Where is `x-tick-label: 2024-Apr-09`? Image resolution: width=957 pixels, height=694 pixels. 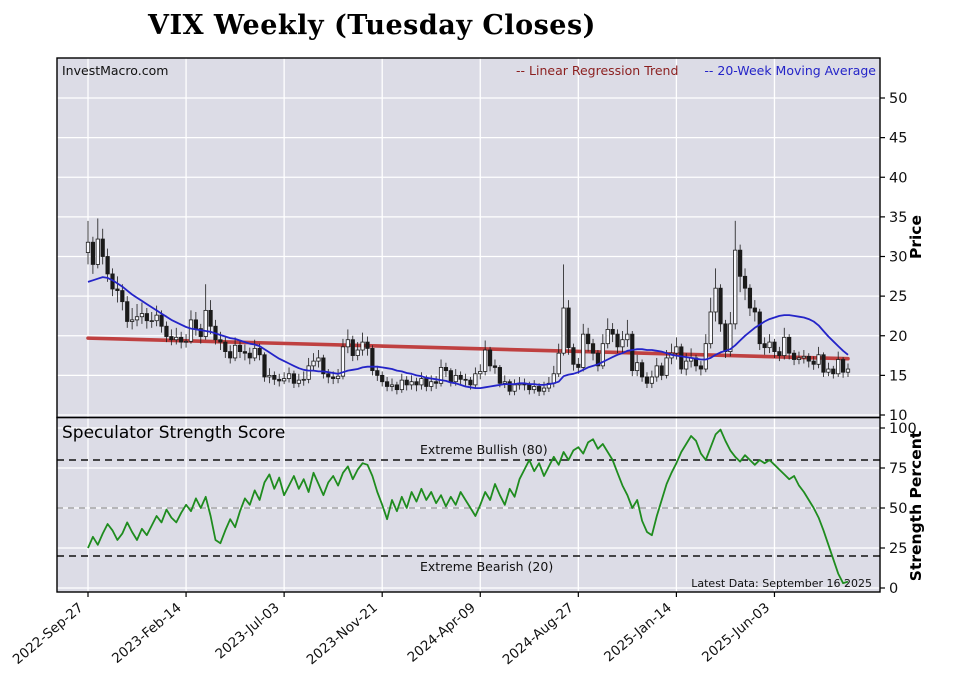
x-tick-label: 2024-Apr-09 is located at coordinates (442, 633).